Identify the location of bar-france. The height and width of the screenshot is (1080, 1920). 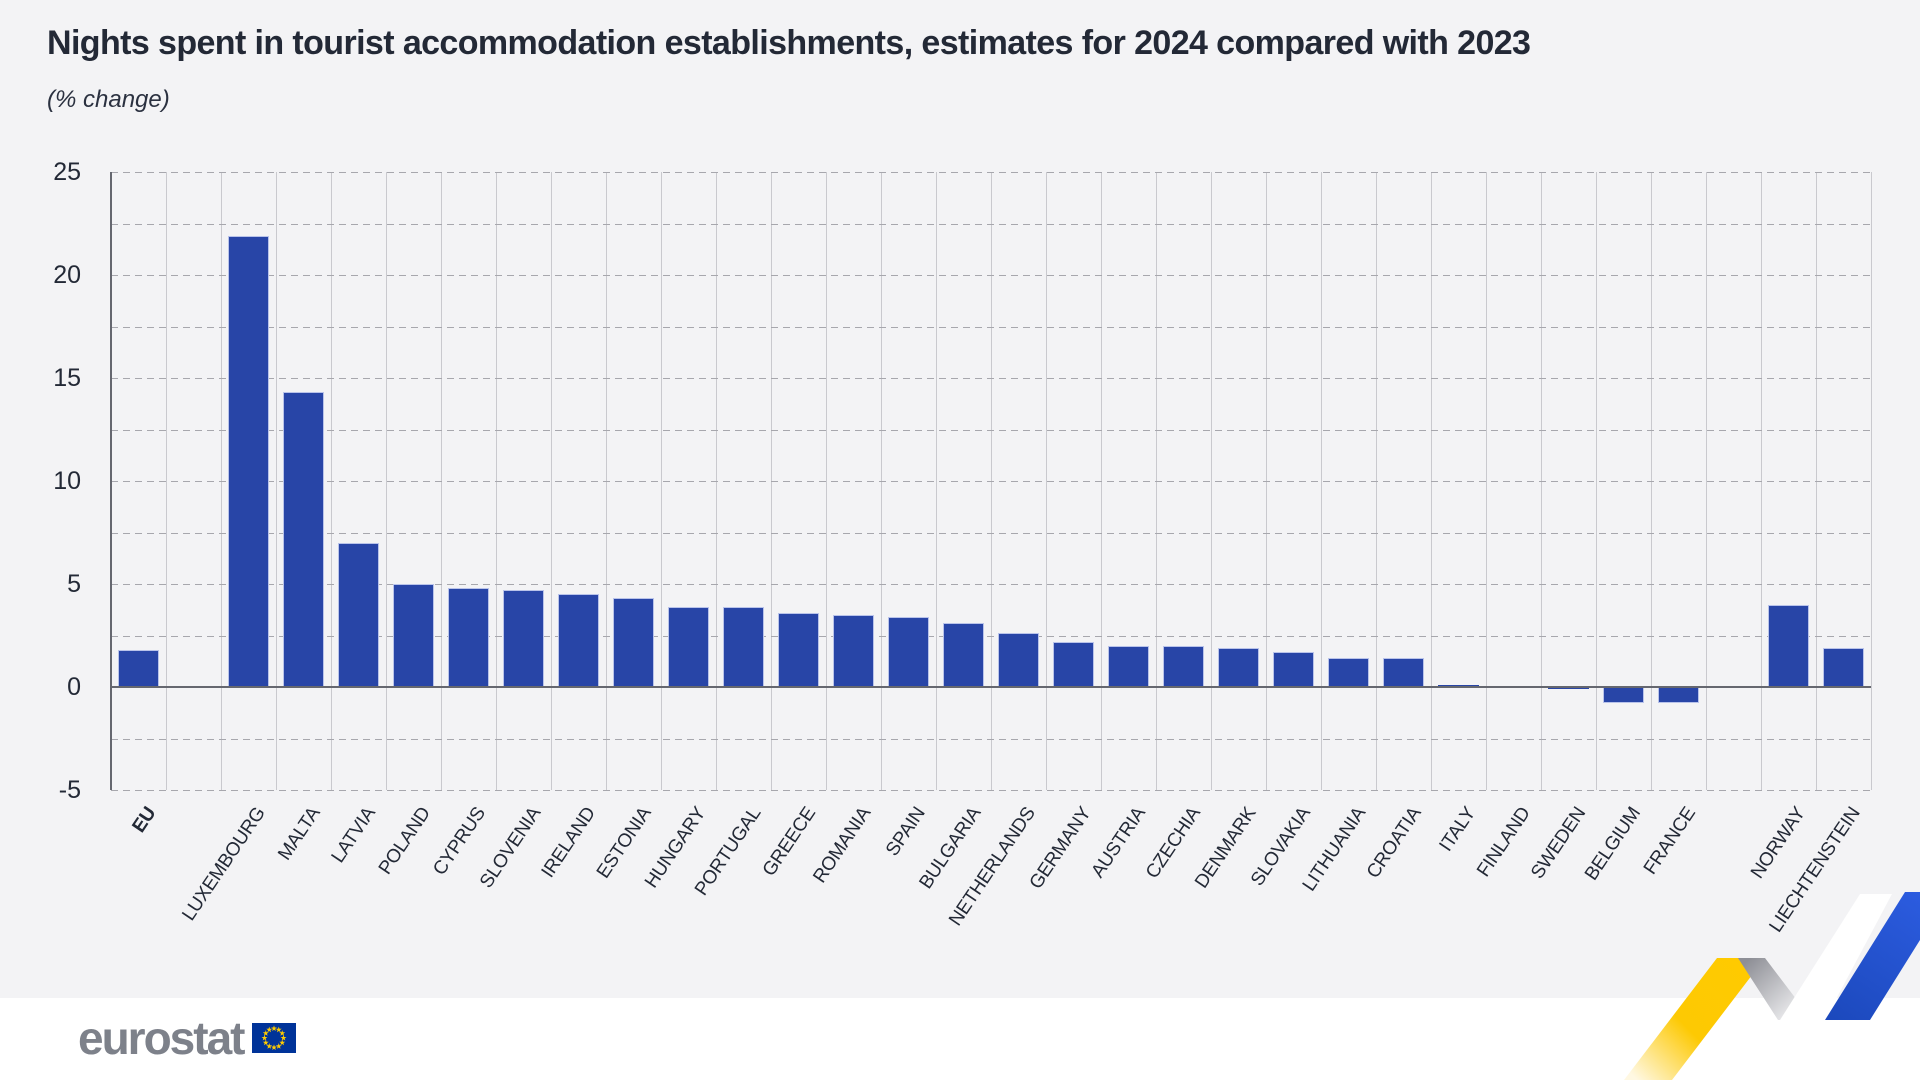
(1678, 695).